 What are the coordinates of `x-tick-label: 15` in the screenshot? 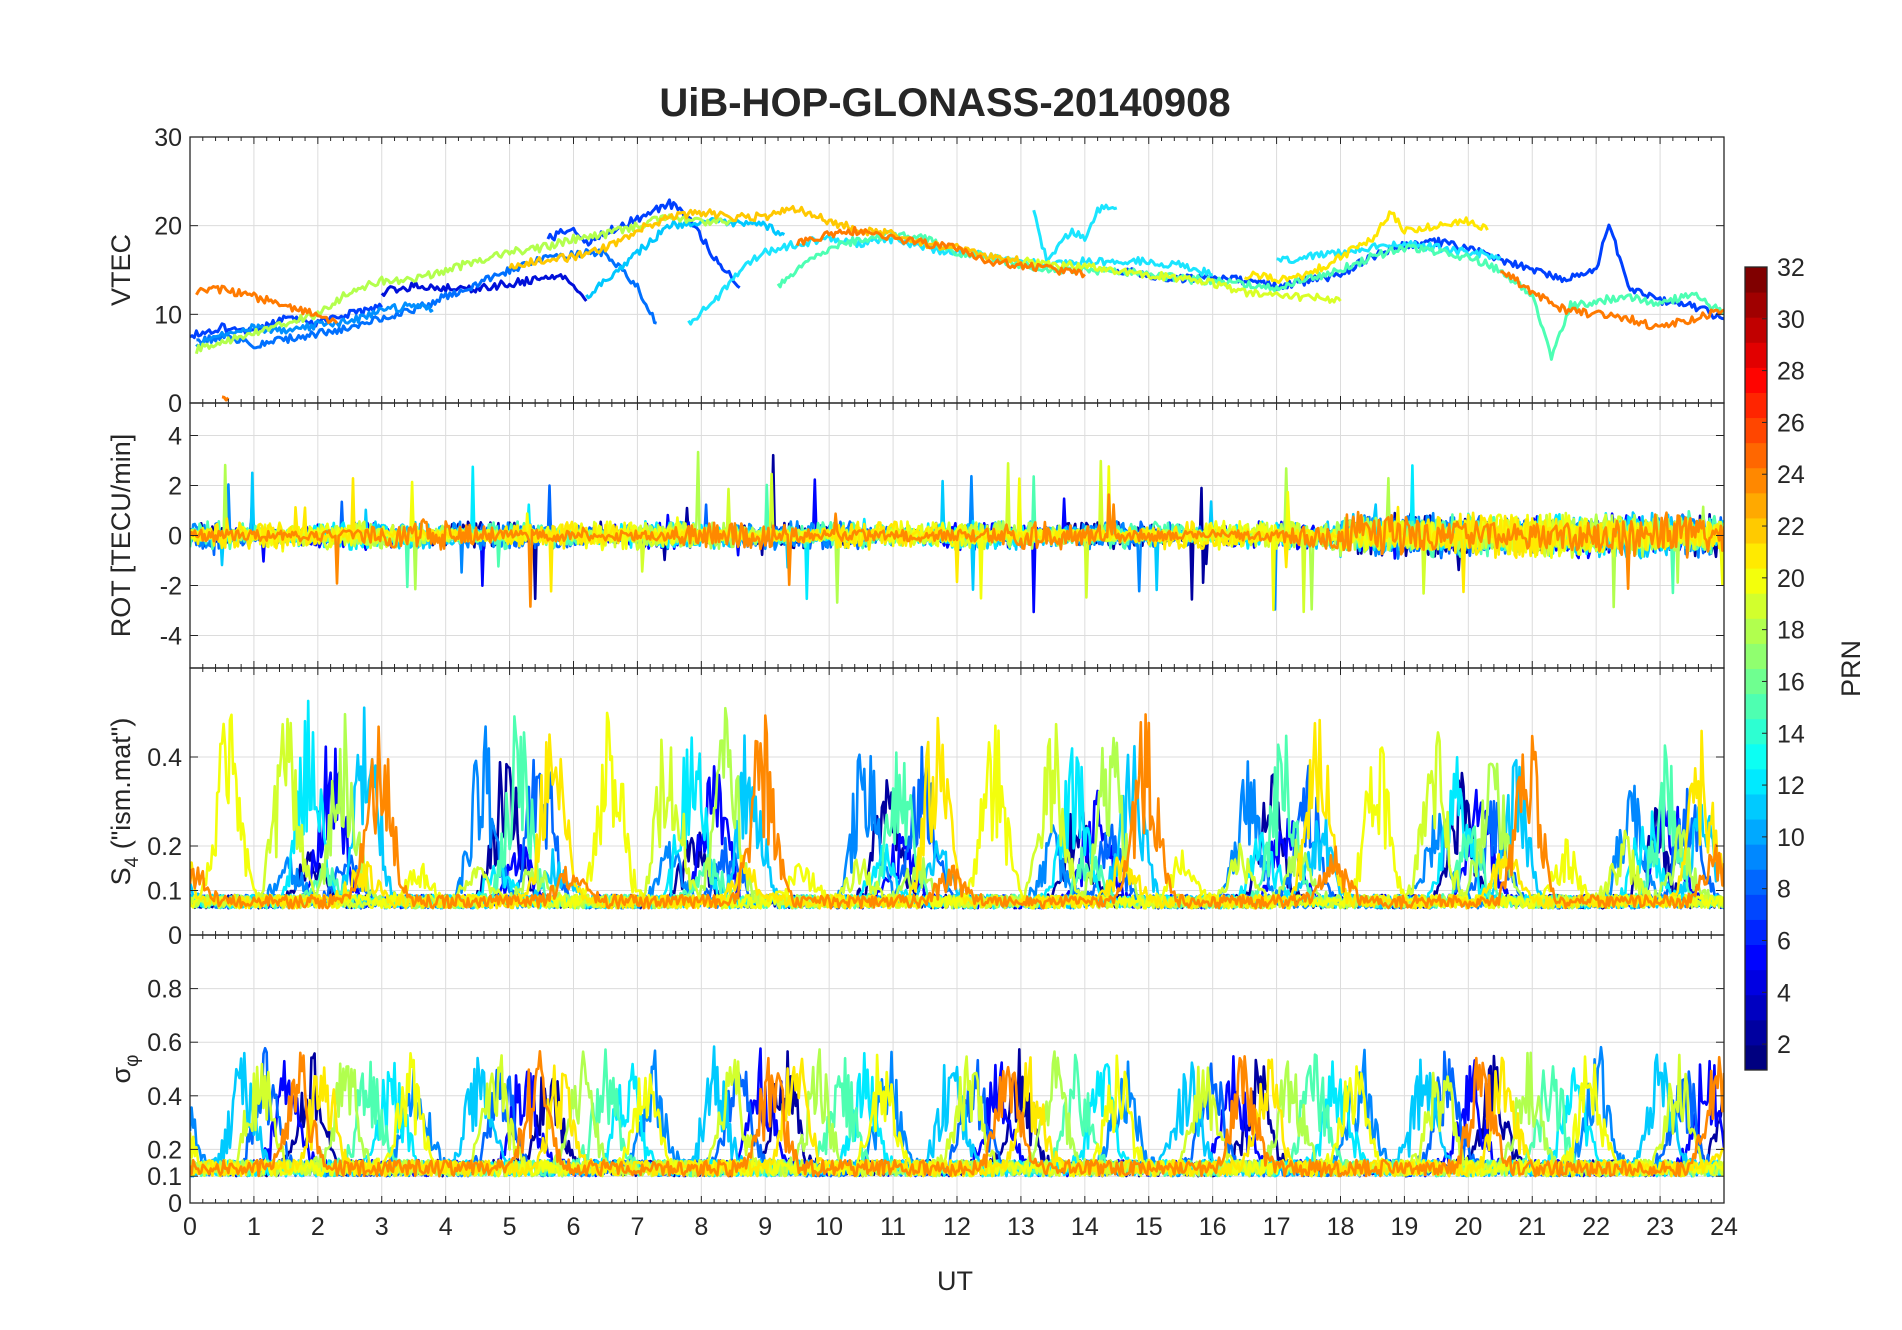 It's located at (1149, 1227).